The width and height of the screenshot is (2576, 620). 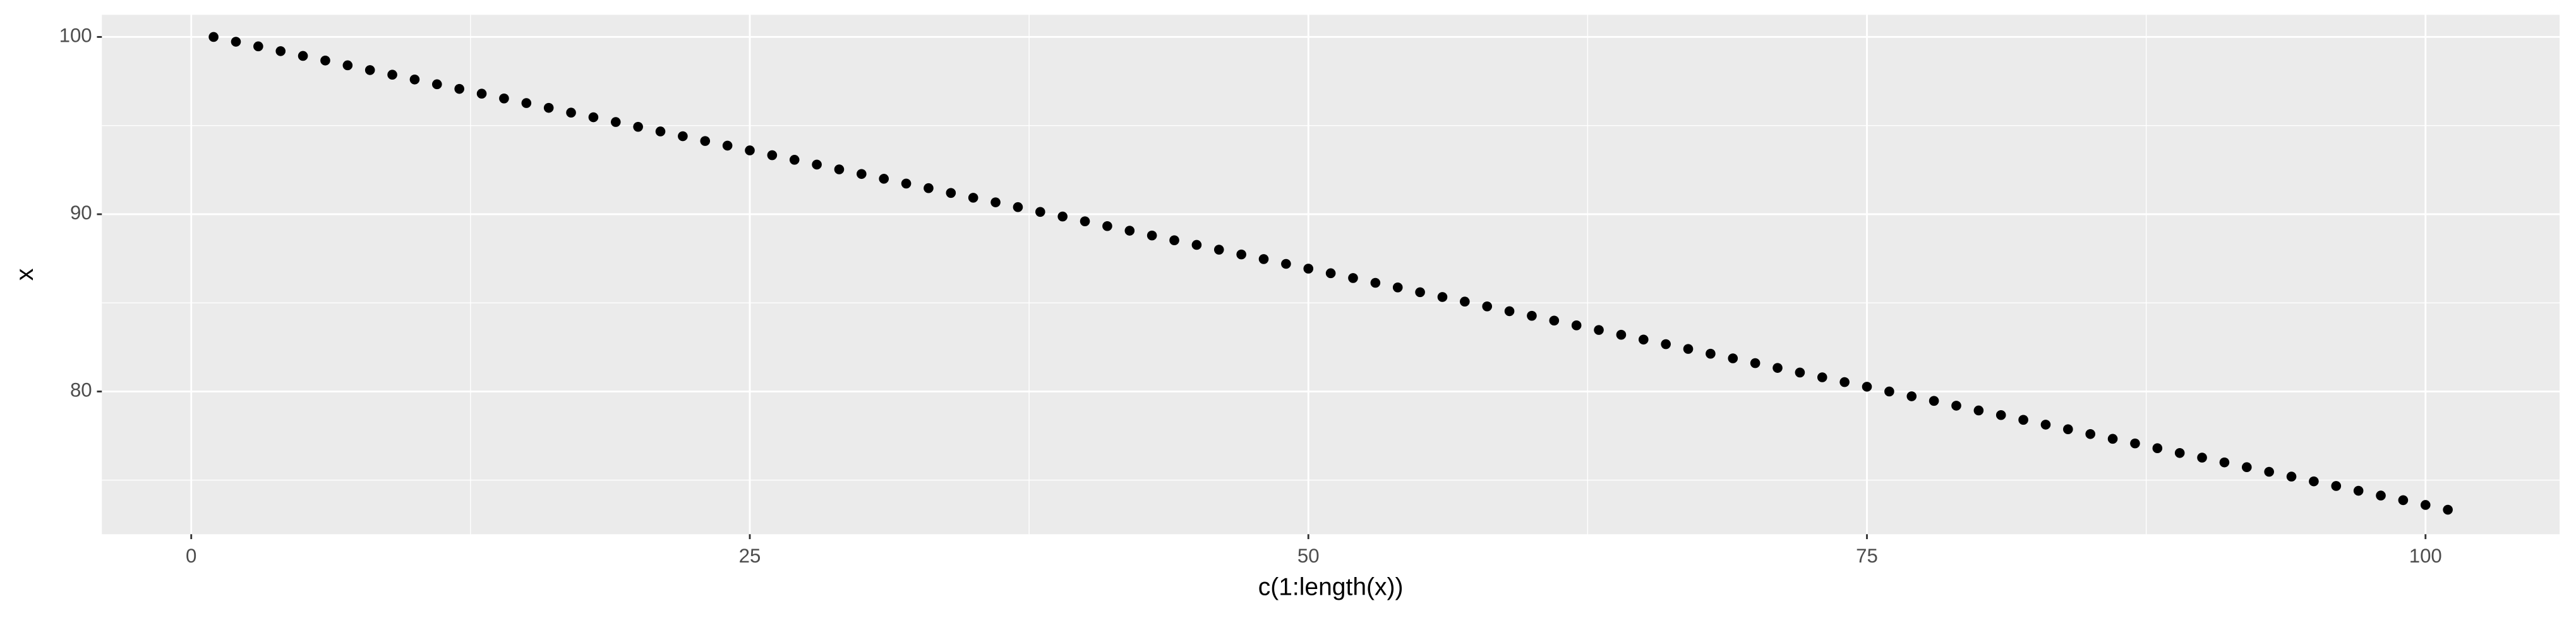 I want to click on y-tick-label: 90, so click(x=81, y=213).